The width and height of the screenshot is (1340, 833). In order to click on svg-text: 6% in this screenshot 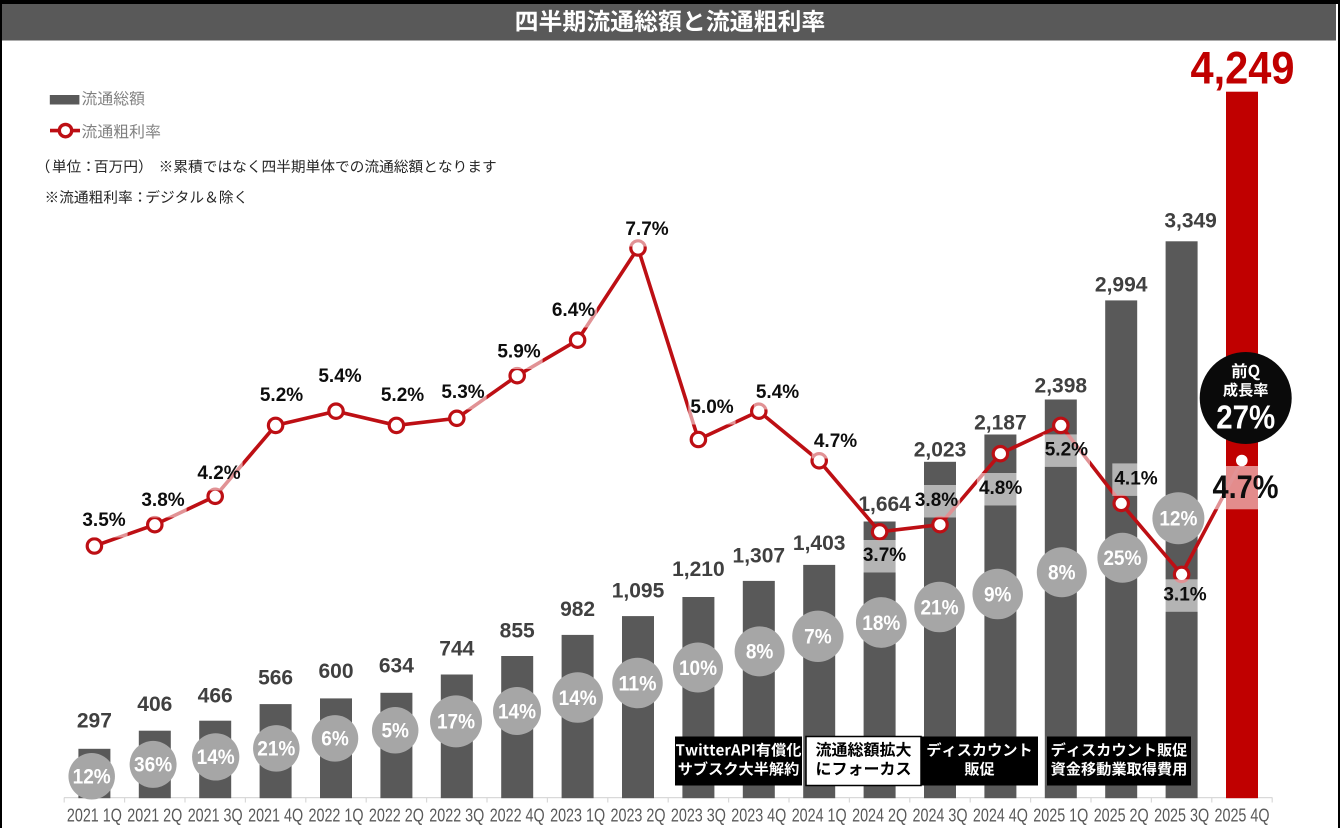, I will do `click(335, 739)`.